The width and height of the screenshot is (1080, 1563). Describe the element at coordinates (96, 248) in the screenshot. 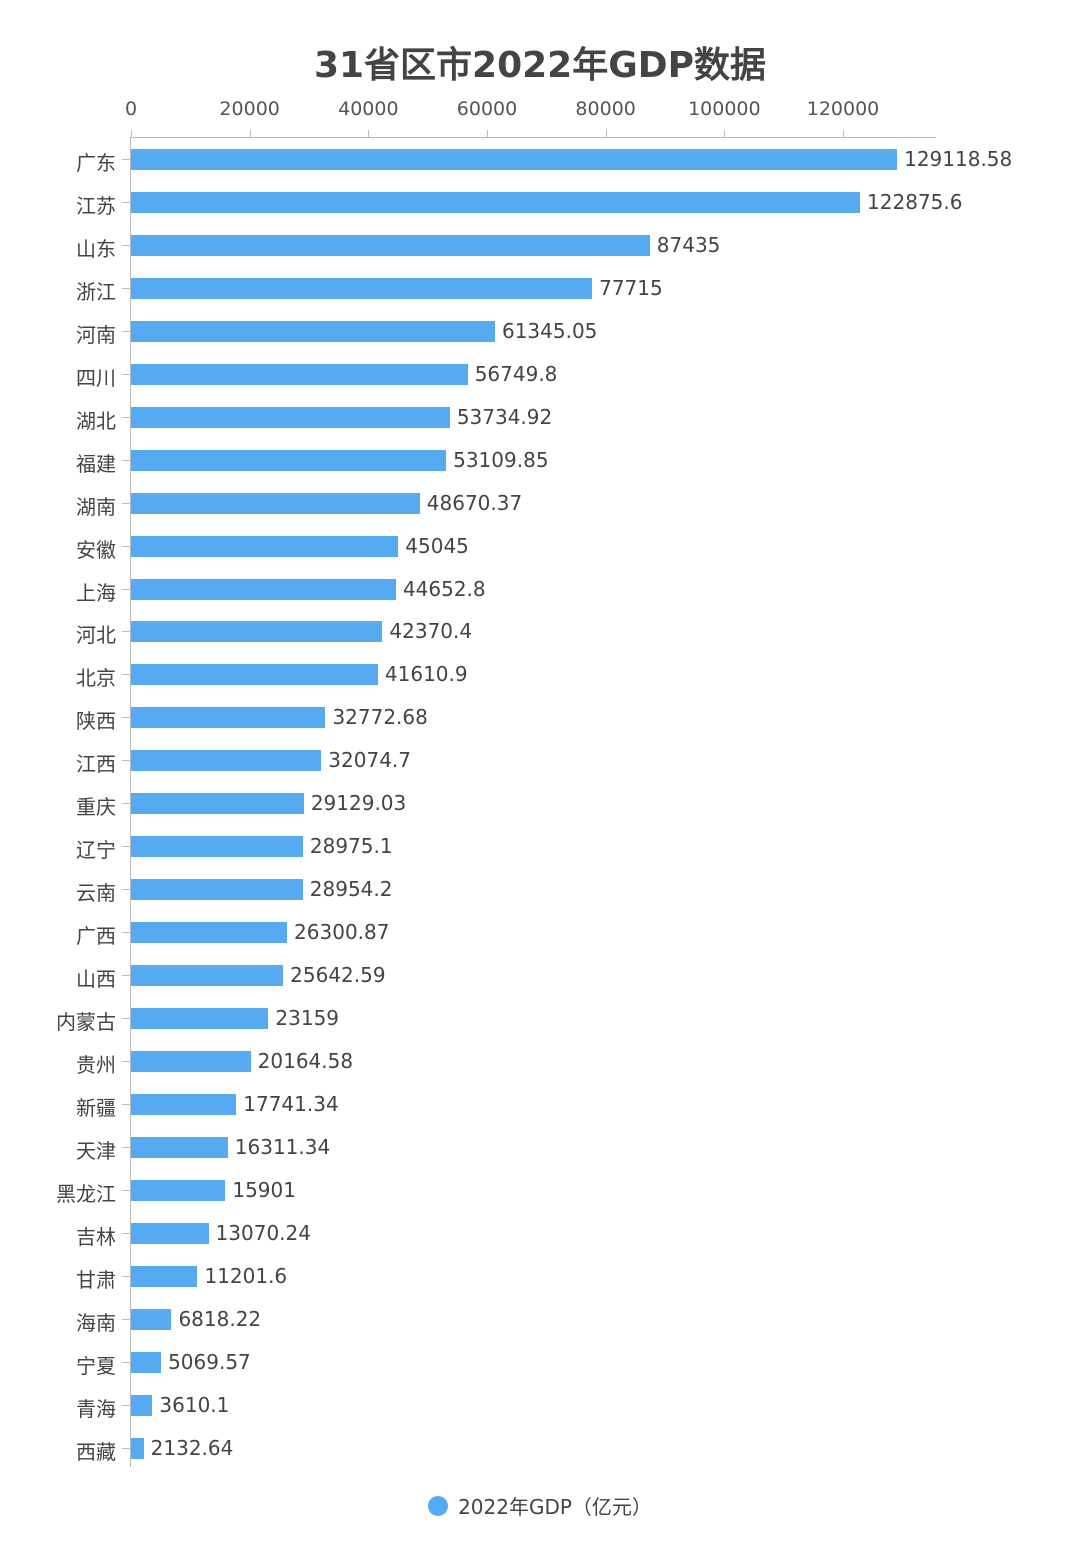

I see `category-label: 山东` at that location.